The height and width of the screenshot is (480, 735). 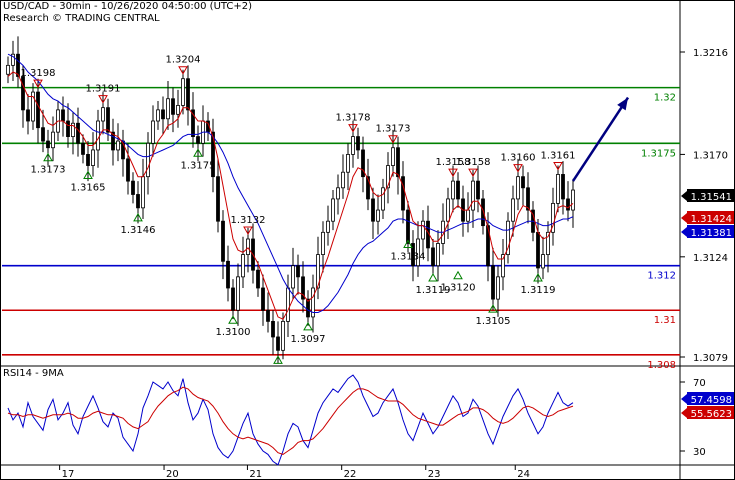 I want to click on price-tag-label: 1.31381, so click(x=711, y=233).